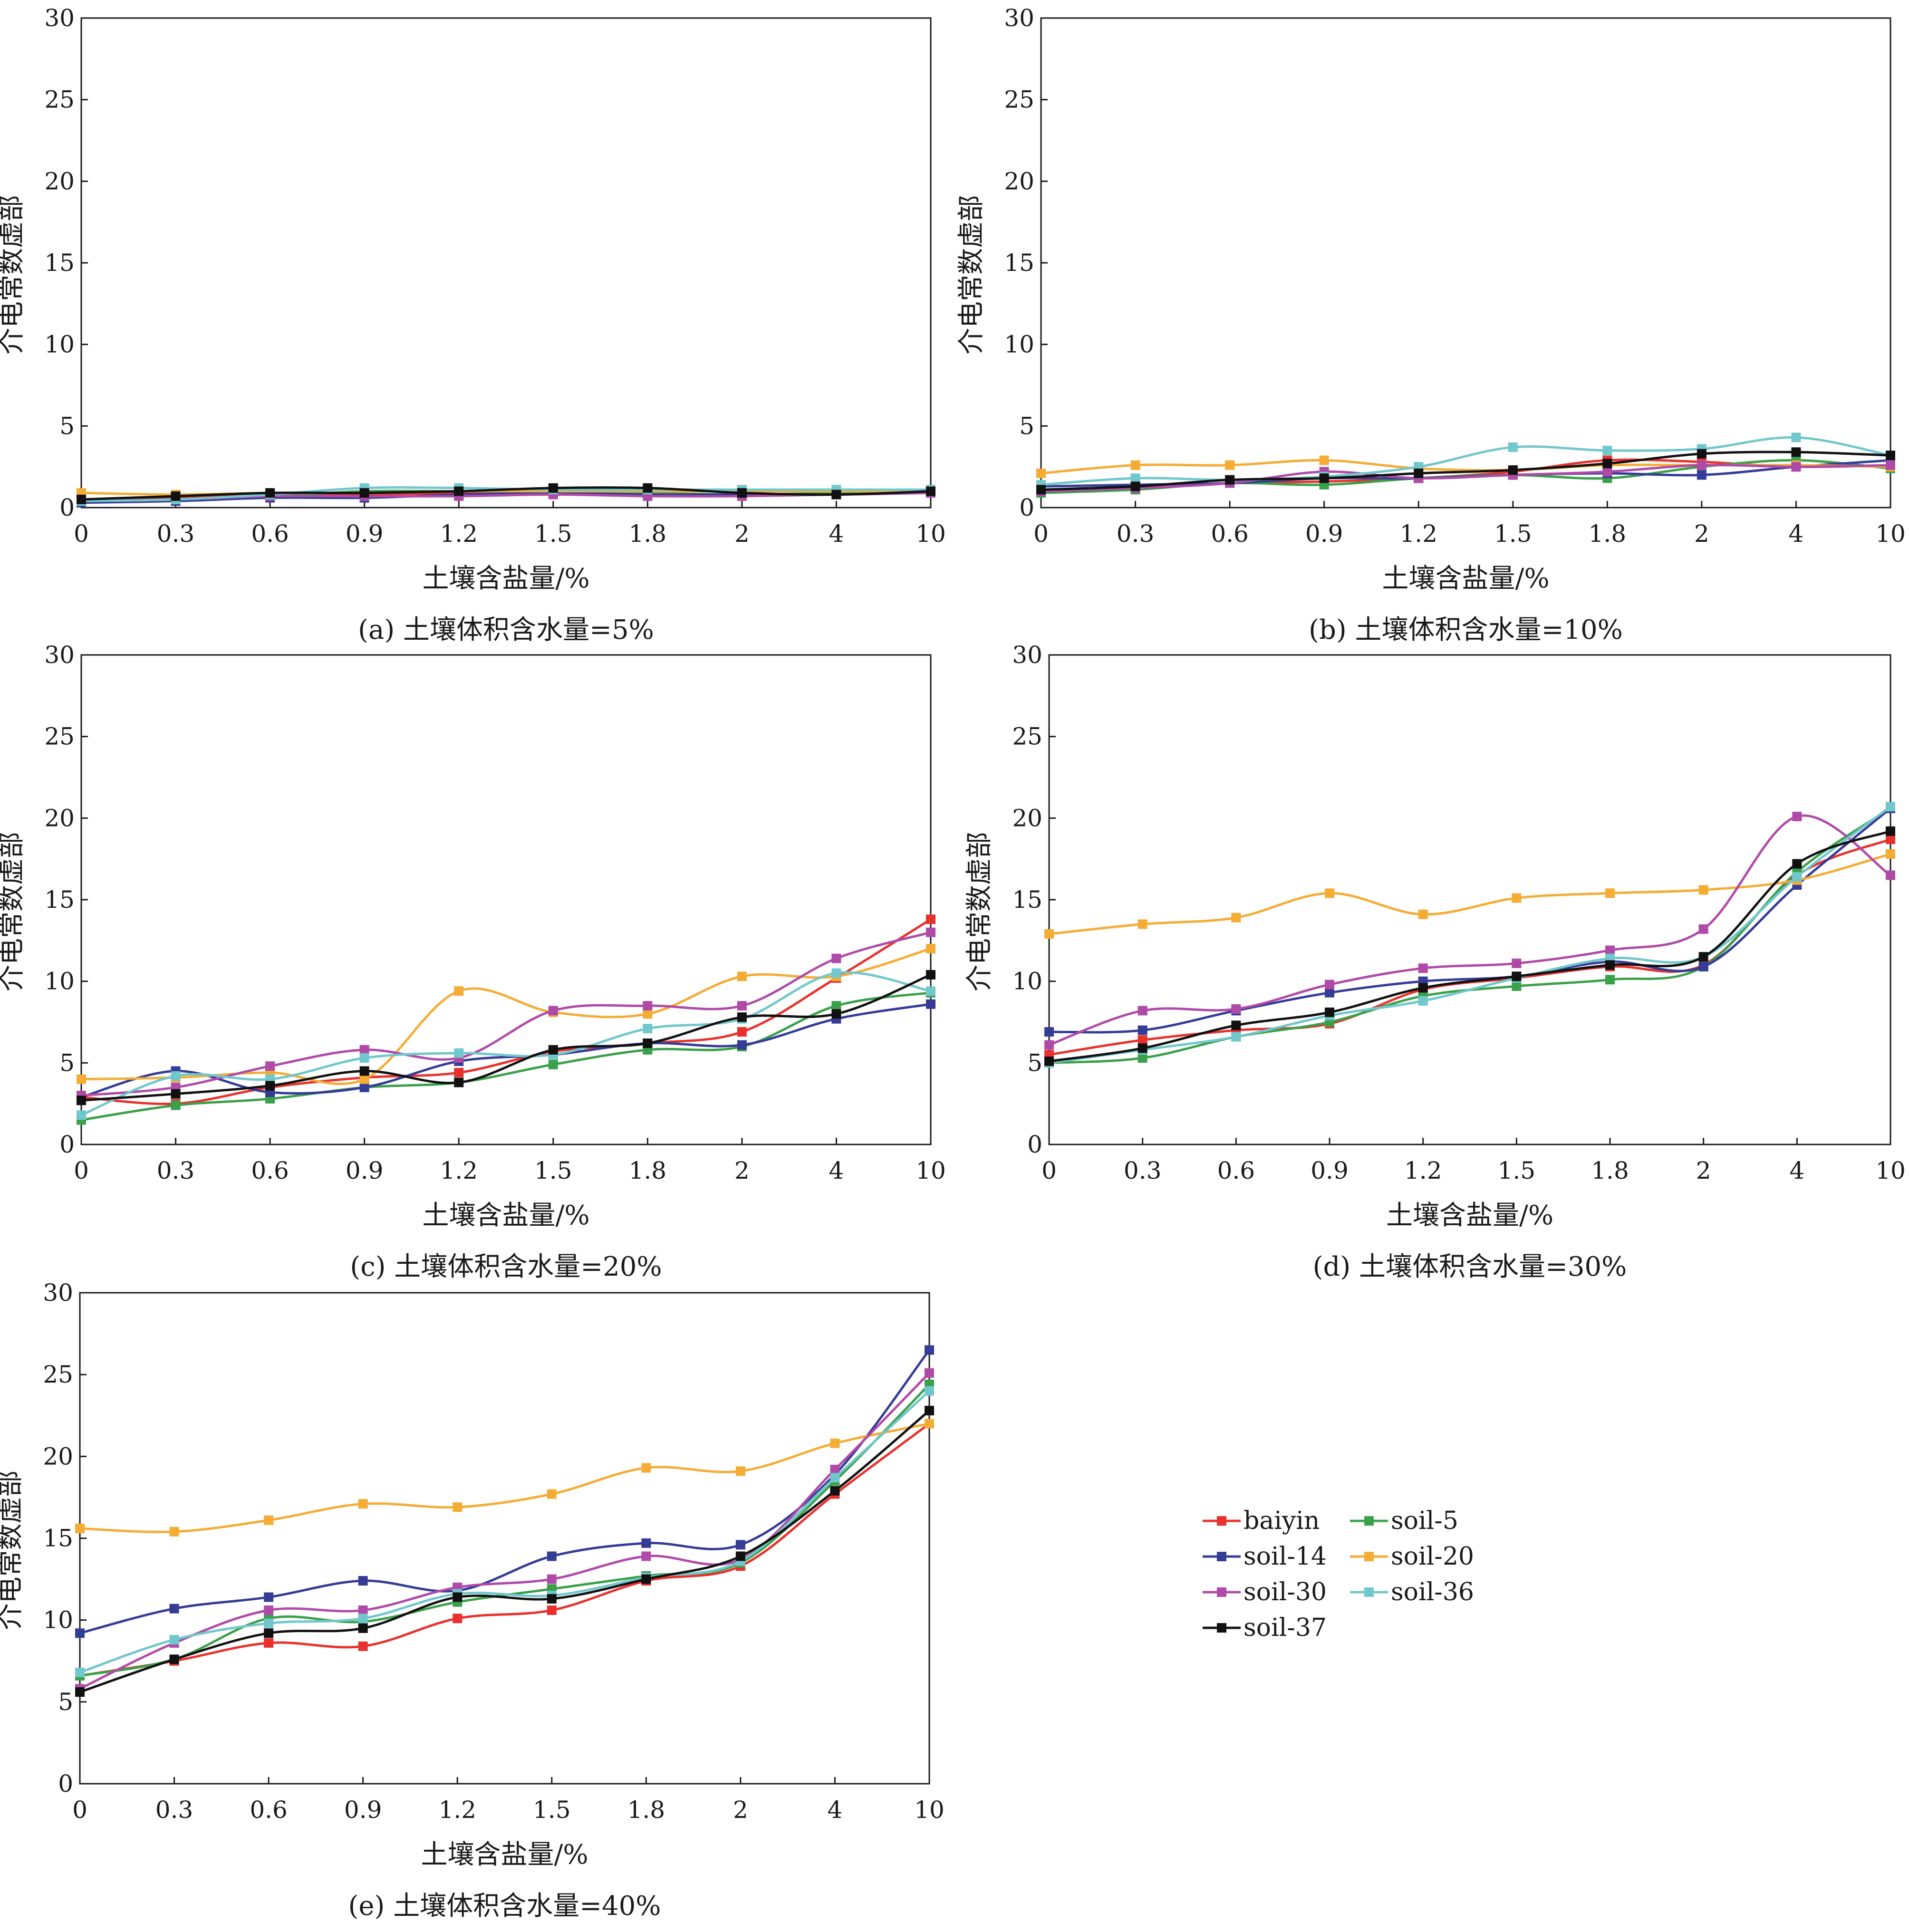 Image resolution: width=1909 pixels, height=1932 pixels. What do you see at coordinates (1324, 534) in the screenshot?
I see `x-tick-label: 0.9` at bounding box center [1324, 534].